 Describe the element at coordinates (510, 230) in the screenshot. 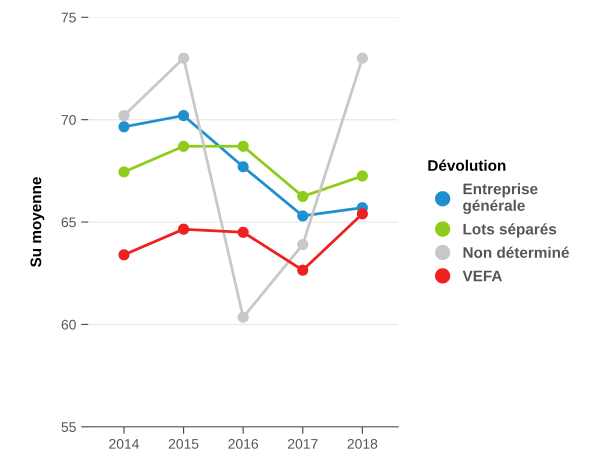

I see `legend-label: Lots séparés` at that location.